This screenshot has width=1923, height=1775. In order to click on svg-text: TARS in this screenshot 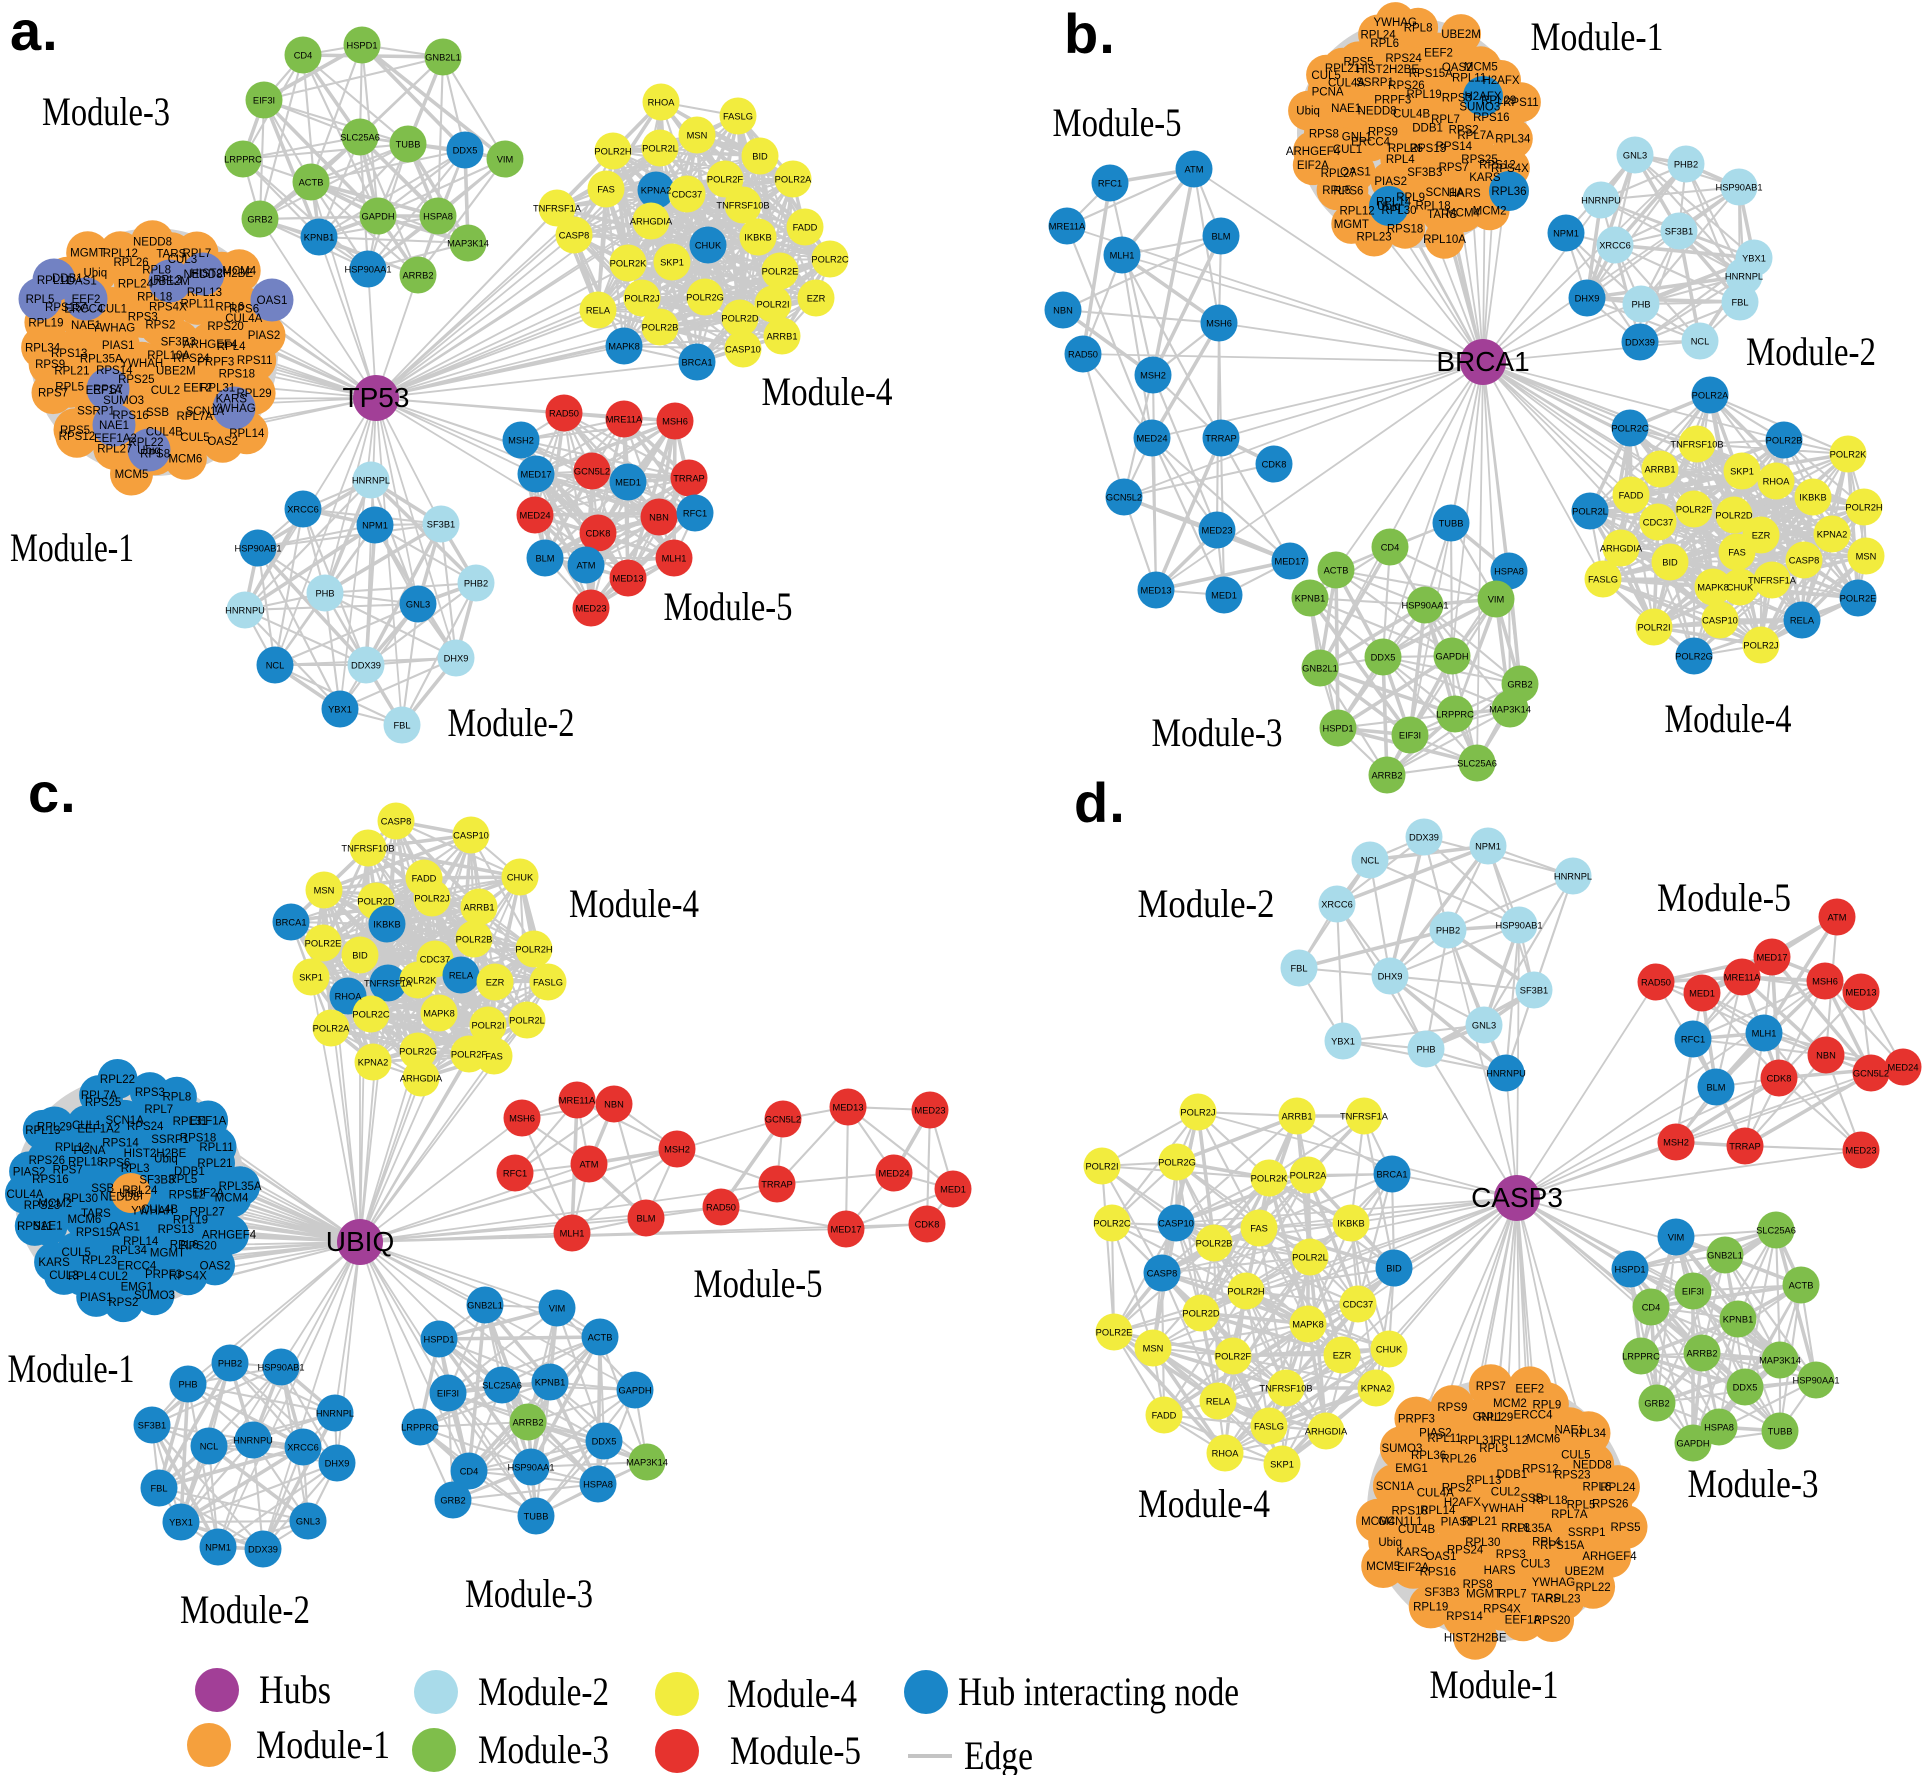, I will do `click(171, 255)`.